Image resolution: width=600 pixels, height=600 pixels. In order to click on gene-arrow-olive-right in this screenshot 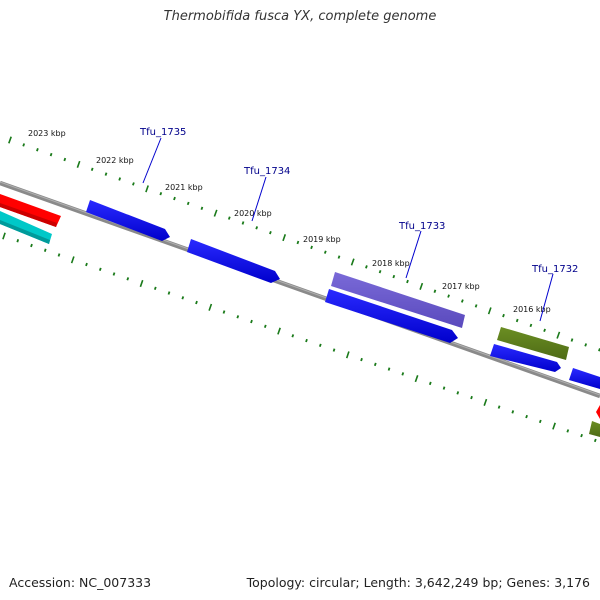, I will do `click(594, 429)`.